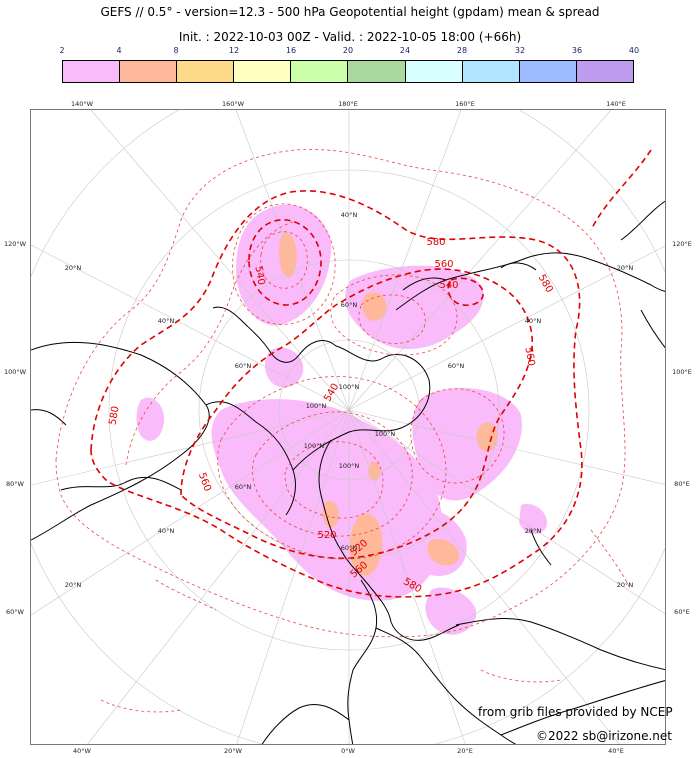 The width and height of the screenshot is (700, 758). I want to click on lon-label-top: 180°E, so click(348, 104).